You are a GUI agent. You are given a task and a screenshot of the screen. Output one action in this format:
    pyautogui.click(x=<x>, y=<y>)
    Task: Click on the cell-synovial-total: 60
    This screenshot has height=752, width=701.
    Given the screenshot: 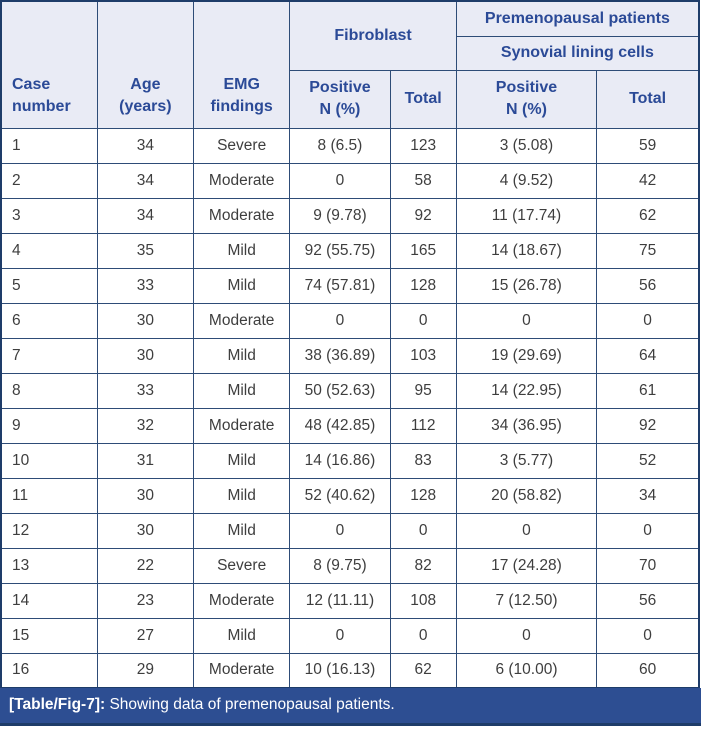 What is the action you would take?
    pyautogui.click(x=648, y=670)
    